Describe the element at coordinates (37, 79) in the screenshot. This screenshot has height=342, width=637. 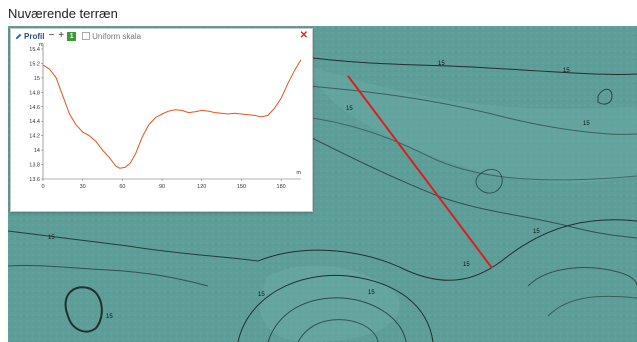
I see `y-tick-label: 15` at that location.